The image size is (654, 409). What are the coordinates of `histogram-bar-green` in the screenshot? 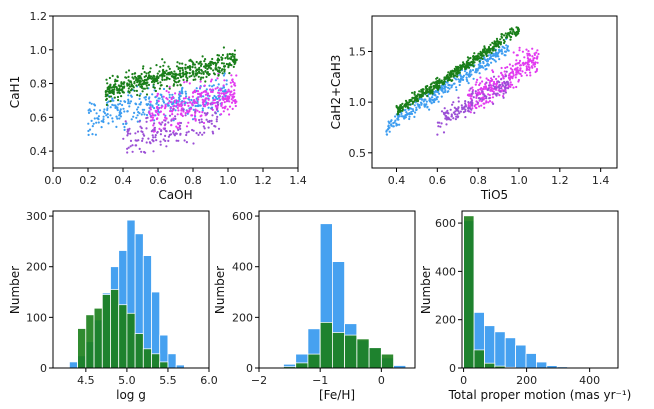 It's located at (489, 365).